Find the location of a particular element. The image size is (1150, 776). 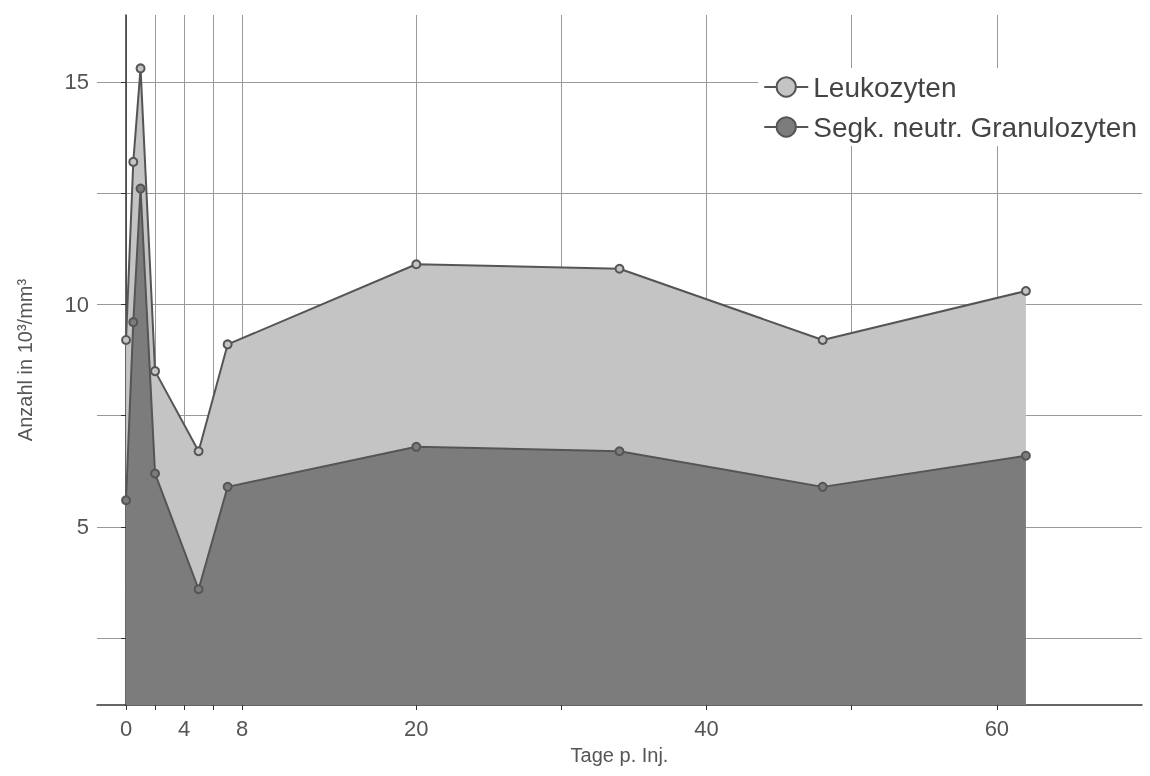

x-tick-label: 4 is located at coordinates (184, 728).